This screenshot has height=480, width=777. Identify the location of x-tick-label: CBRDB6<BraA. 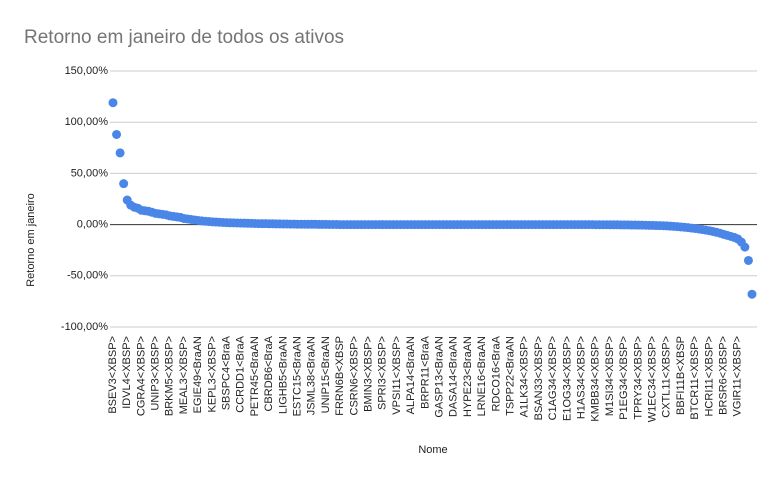
(269, 373).